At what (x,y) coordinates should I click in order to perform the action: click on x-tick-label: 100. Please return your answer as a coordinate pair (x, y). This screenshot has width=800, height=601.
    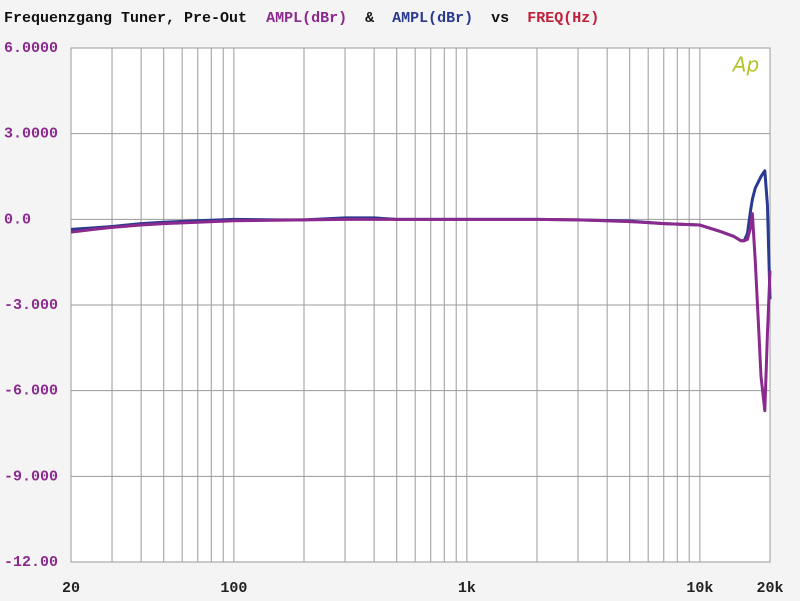
    Looking at the image, I should click on (233, 588).